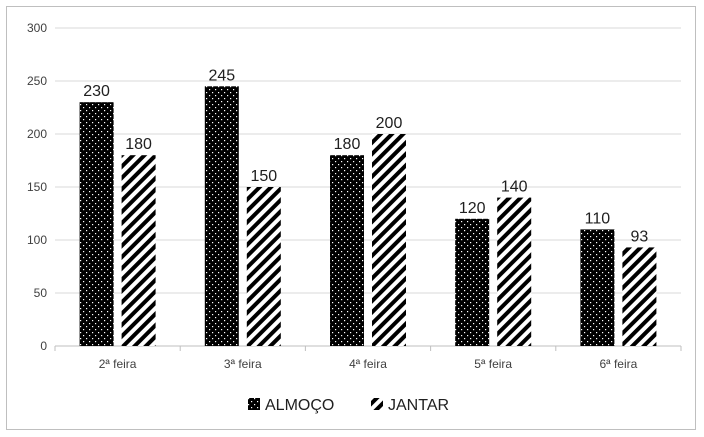 The width and height of the screenshot is (704, 437). I want to click on data-label-almoco-3: 245, so click(221, 75).